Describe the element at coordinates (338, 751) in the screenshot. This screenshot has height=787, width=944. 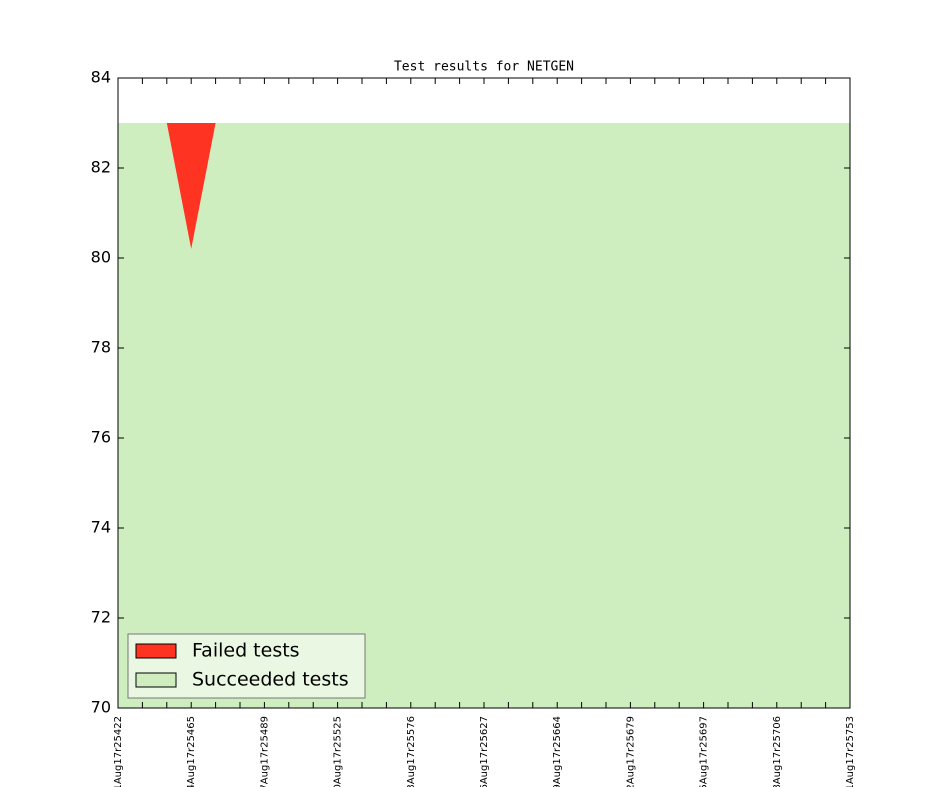
I see `x-tick-label: 0Aug17r25525` at that location.